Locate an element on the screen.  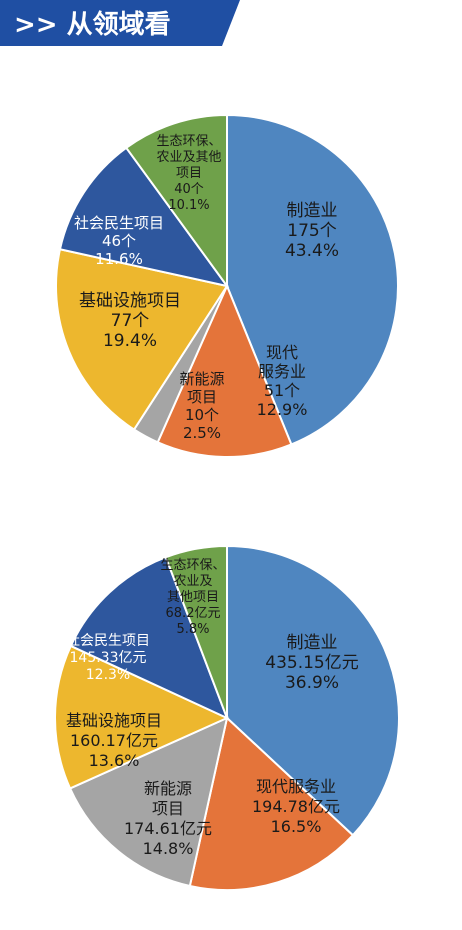
slice-label-line: 12.3% is located at coordinates (108, 675).